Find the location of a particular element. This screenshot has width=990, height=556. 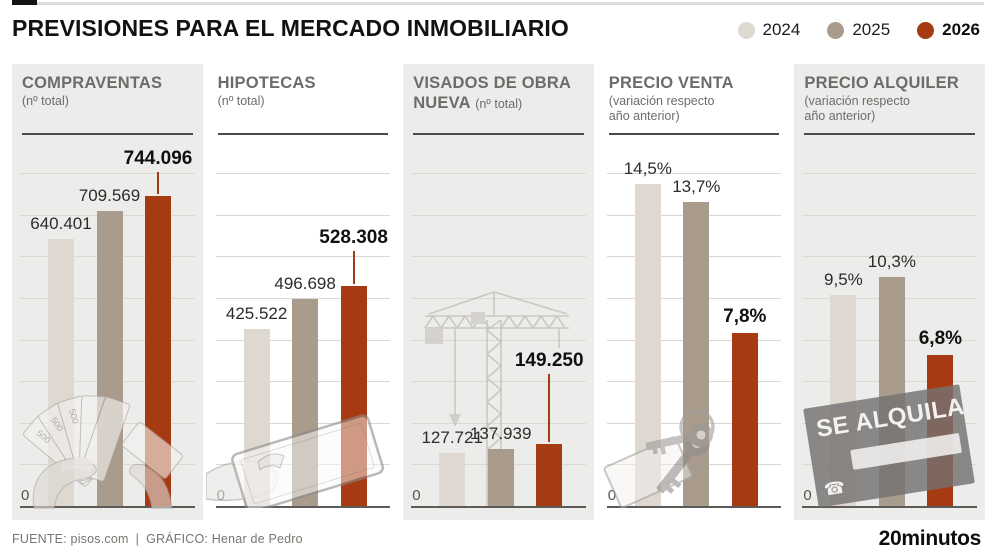

panel-title: PRECIO ALQUILER is located at coordinates (881, 83).